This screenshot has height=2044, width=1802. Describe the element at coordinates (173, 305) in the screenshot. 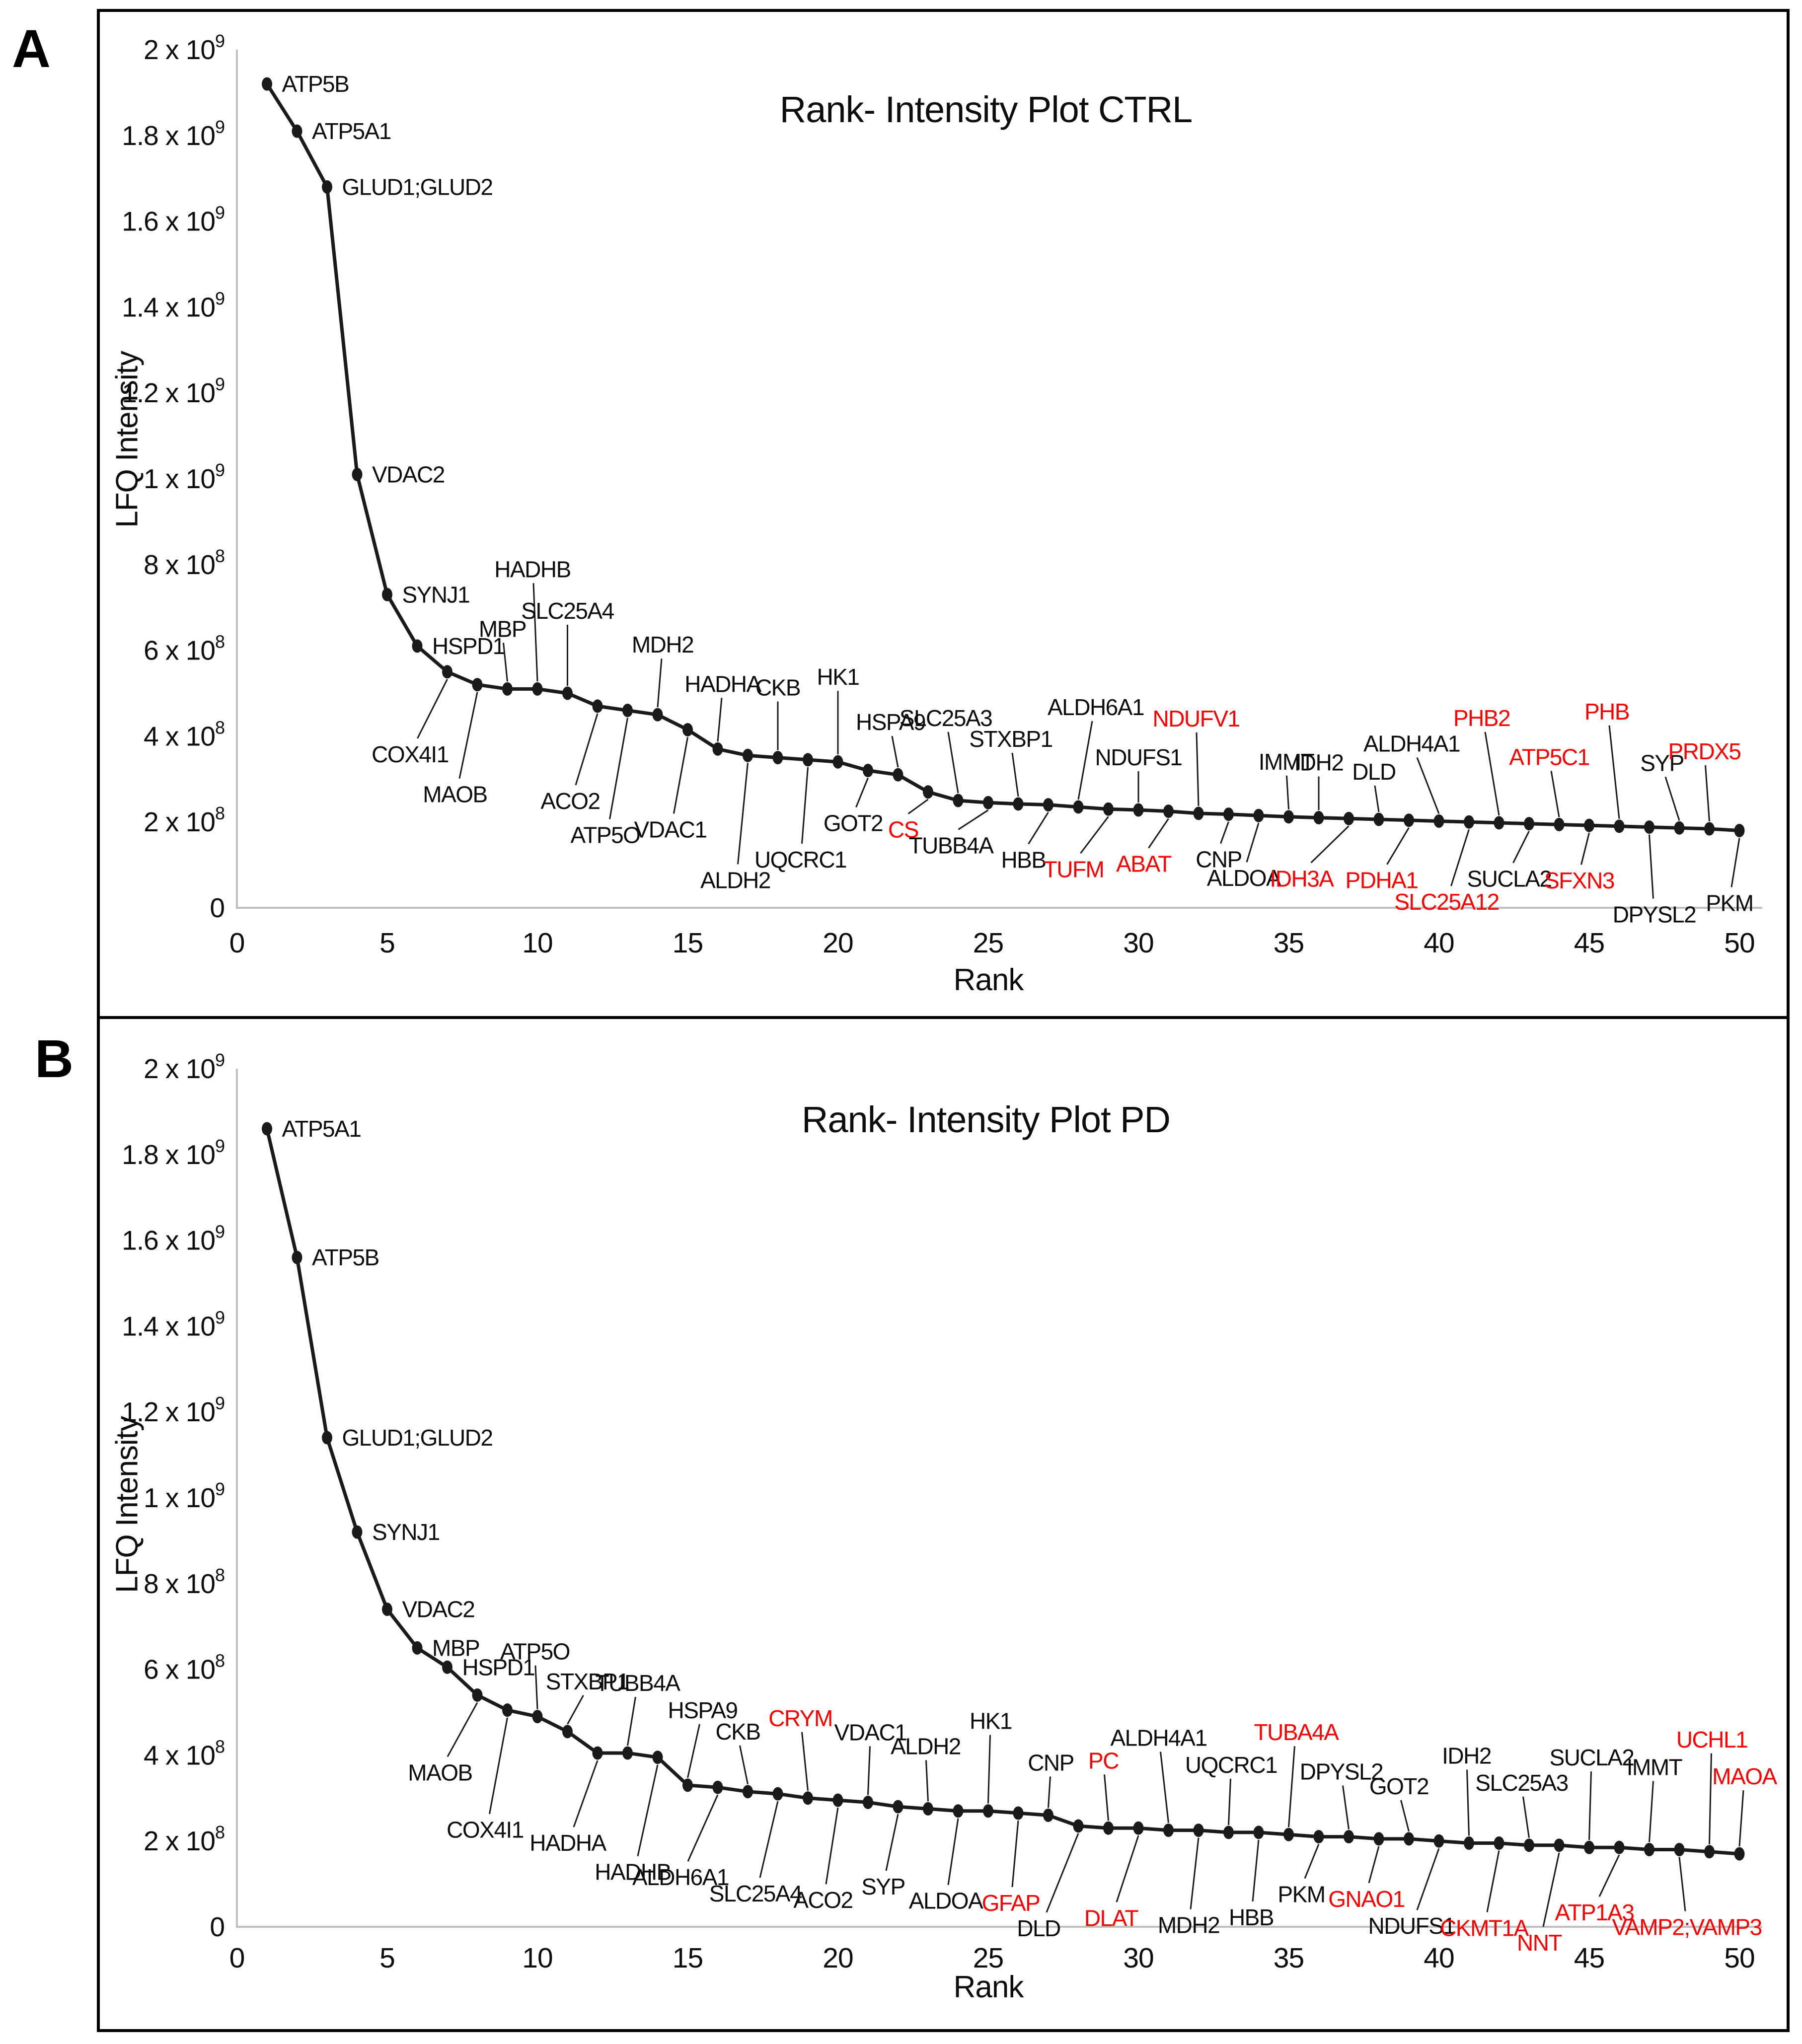

I see `y-tick-label-a: 1.4 x 10⁹` at that location.